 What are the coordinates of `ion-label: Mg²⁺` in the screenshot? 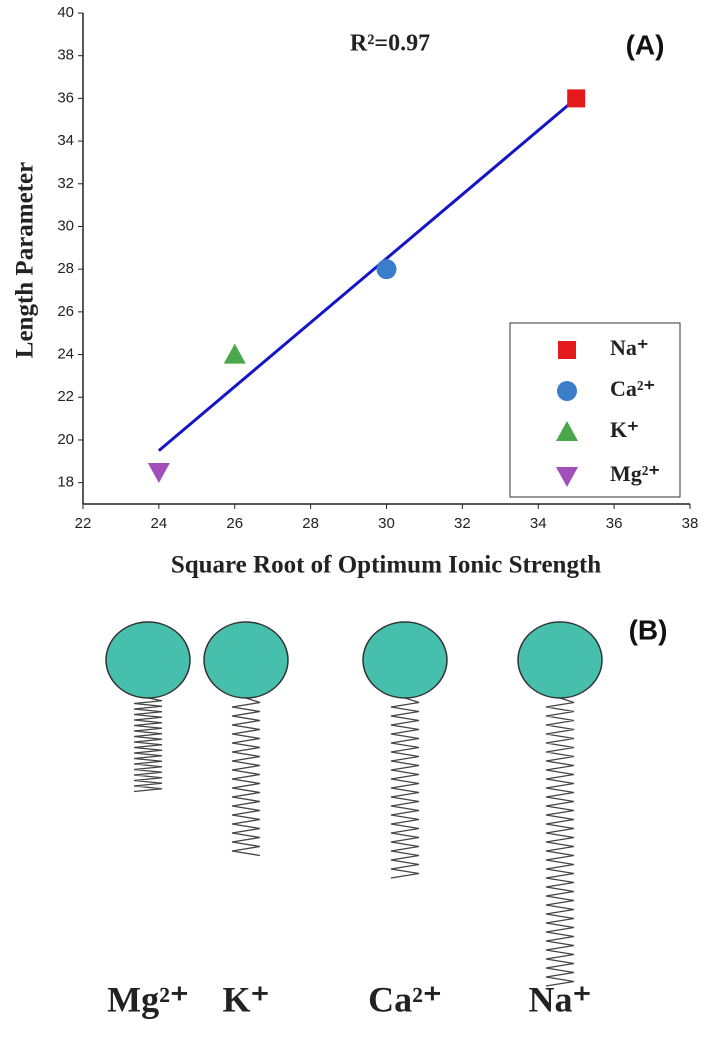 It's located at (148, 999).